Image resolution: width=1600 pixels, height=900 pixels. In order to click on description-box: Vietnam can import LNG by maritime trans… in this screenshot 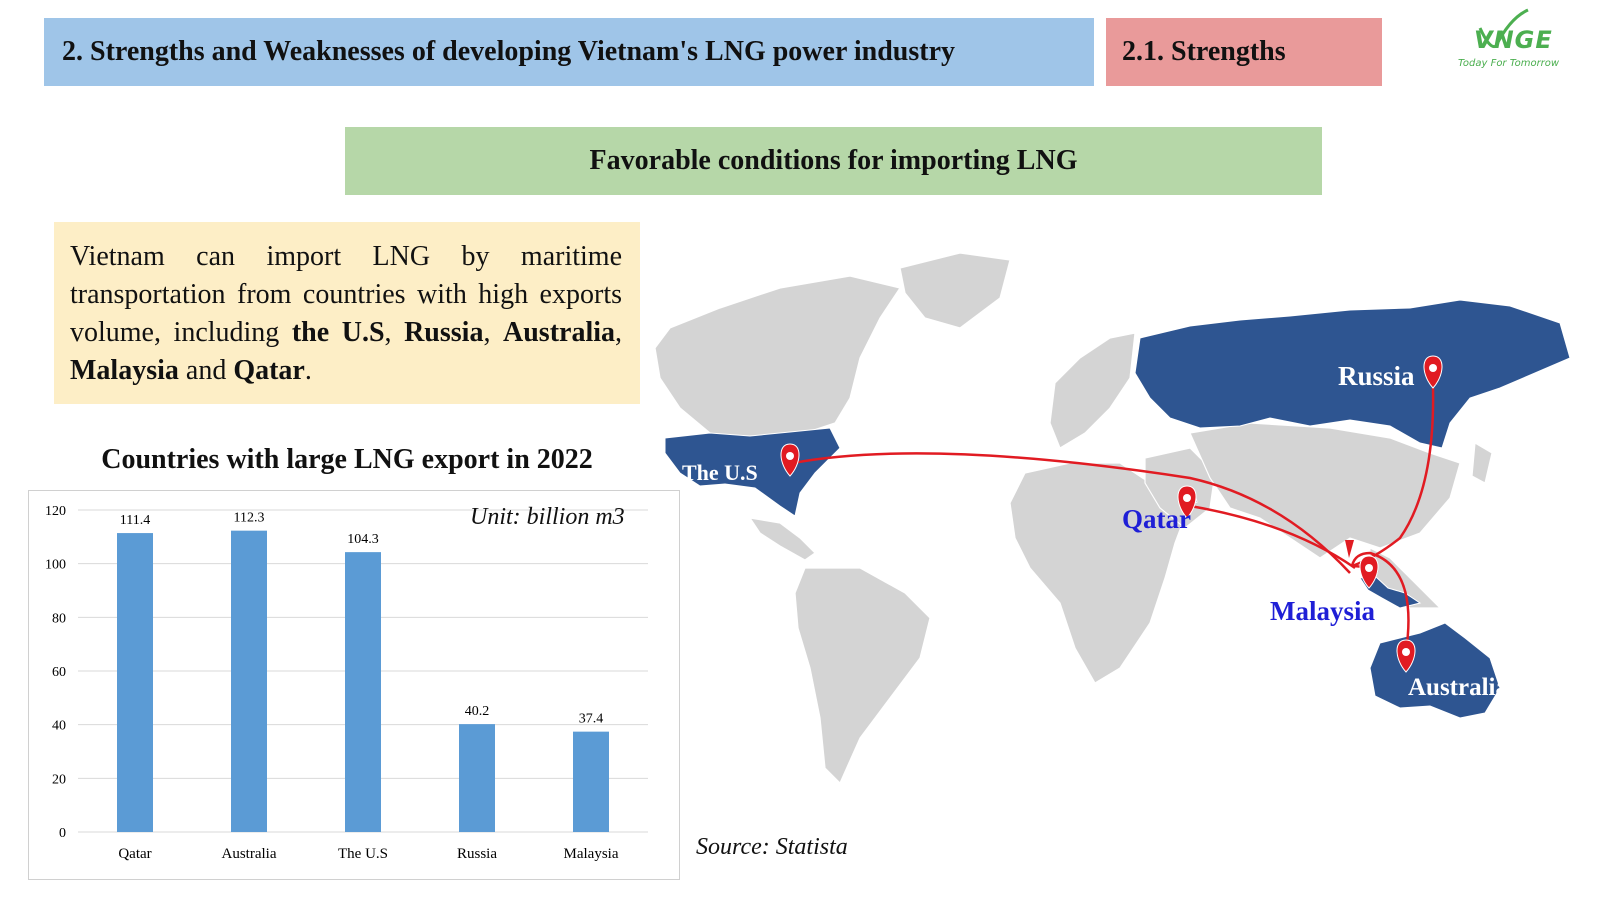, I will do `click(347, 313)`.